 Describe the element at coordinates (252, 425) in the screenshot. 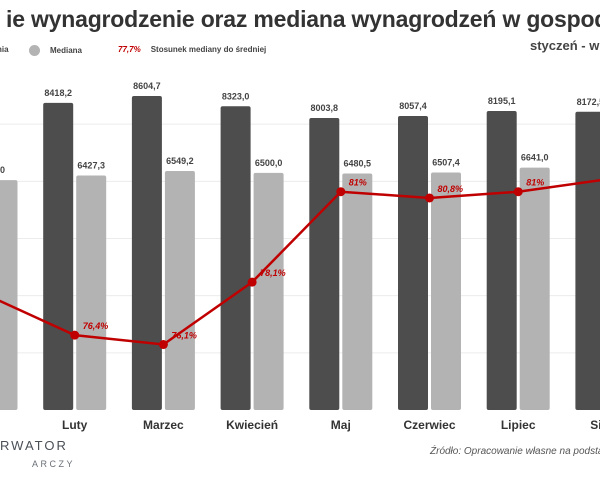

I see `x-tick-label: Kwiecień` at that location.